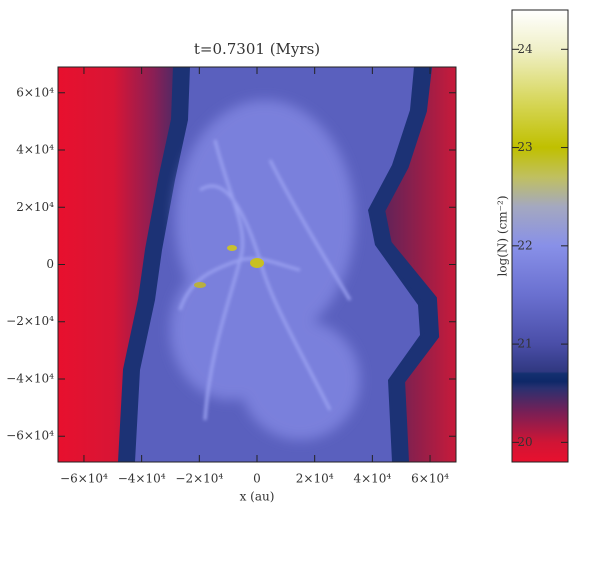 This screenshot has width=592, height=572. I want to click on chart-title: t=0.7301 (Myrs), so click(257, 49).